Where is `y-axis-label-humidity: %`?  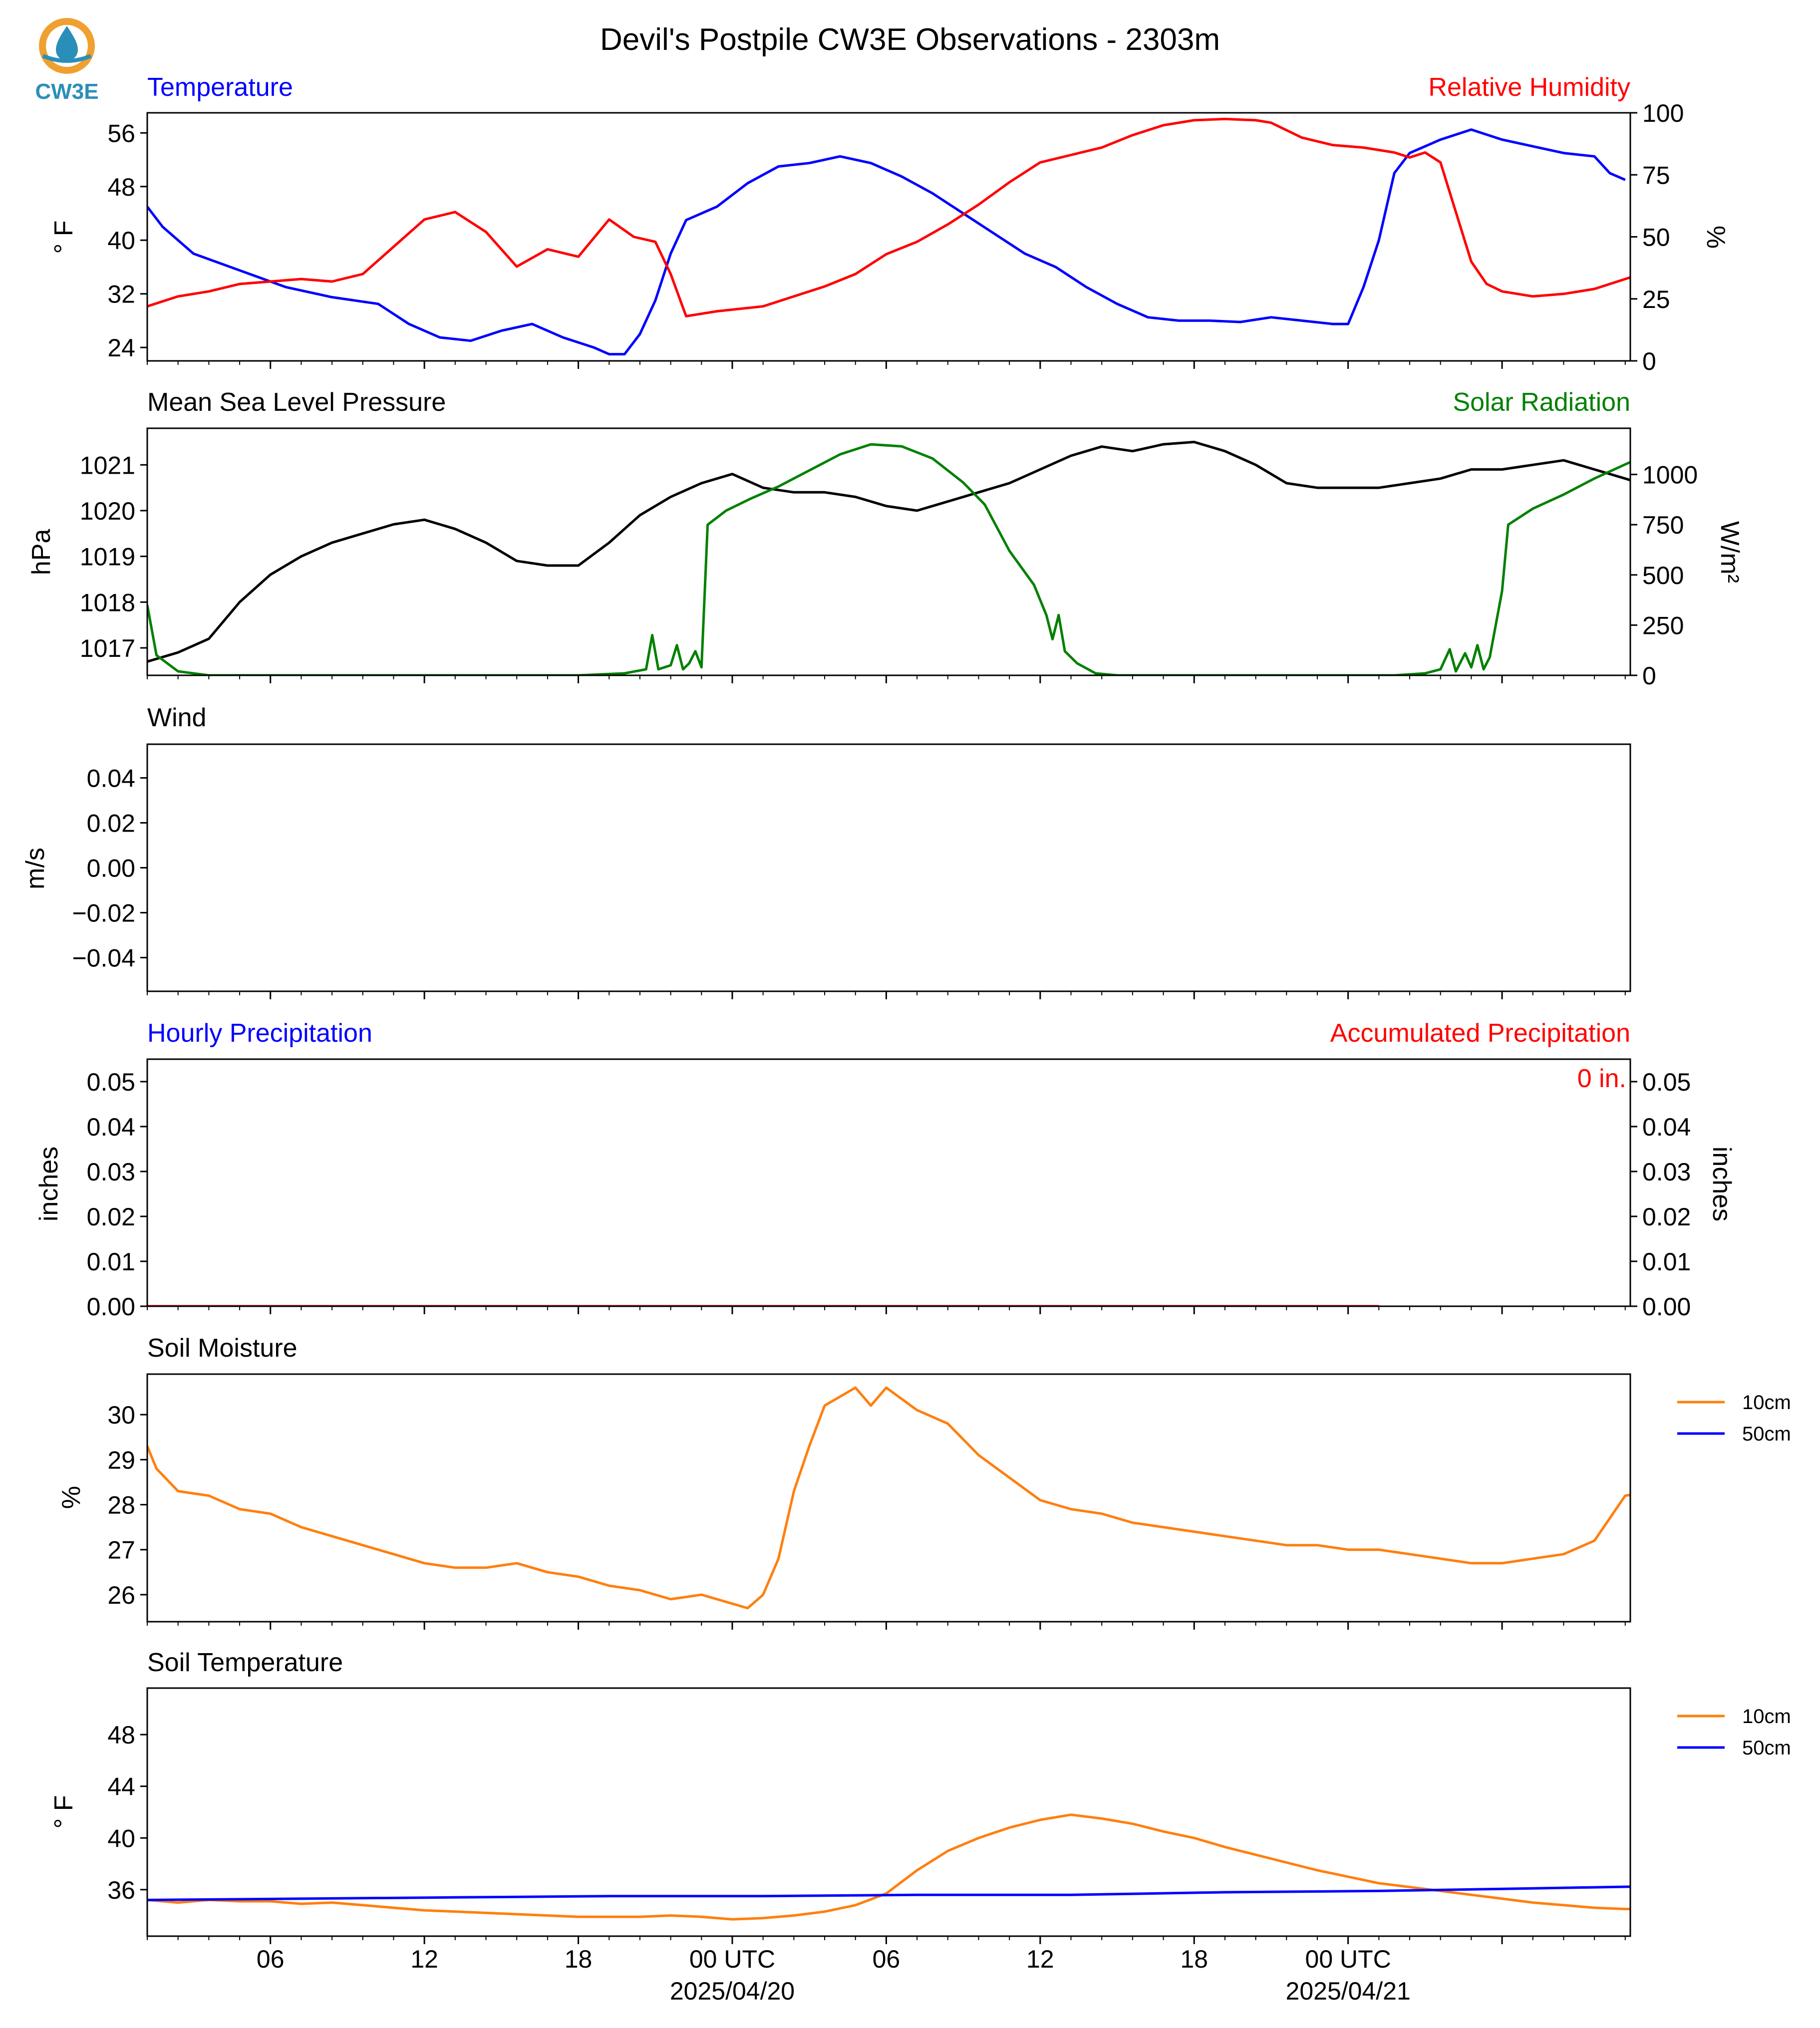
y-axis-label-humidity: % is located at coordinates (1715, 237).